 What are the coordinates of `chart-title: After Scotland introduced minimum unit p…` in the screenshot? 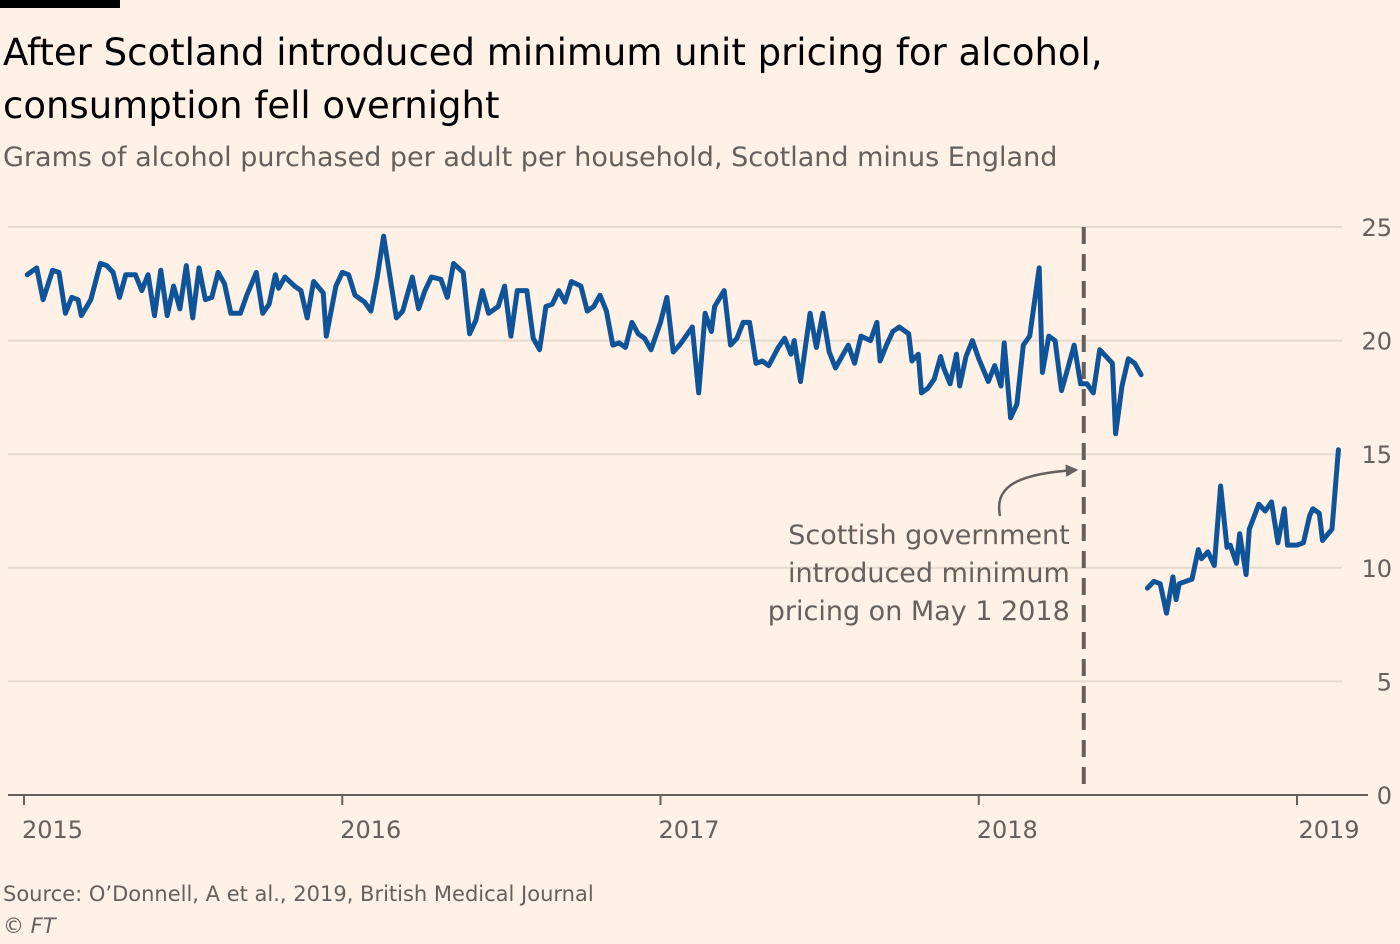 It's located at (553, 79).